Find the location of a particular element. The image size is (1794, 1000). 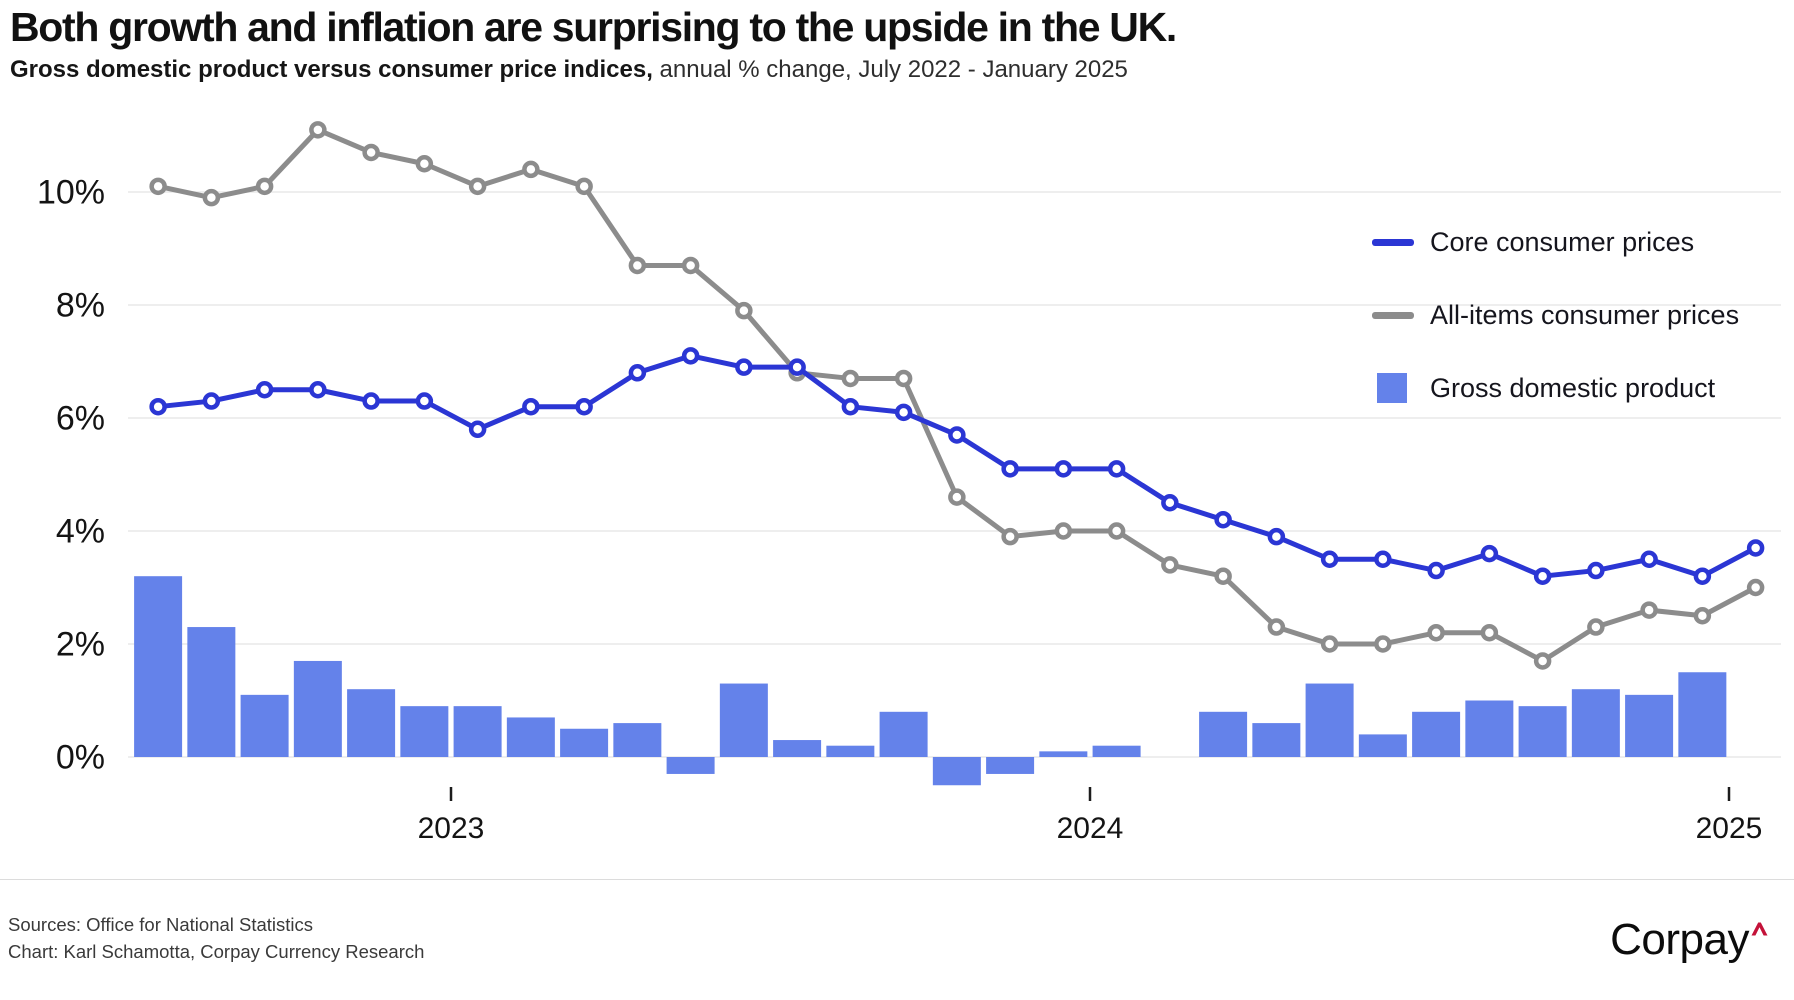

legend-item-core-cpi: Core consumer prices is located at coordinates (1572, 242).